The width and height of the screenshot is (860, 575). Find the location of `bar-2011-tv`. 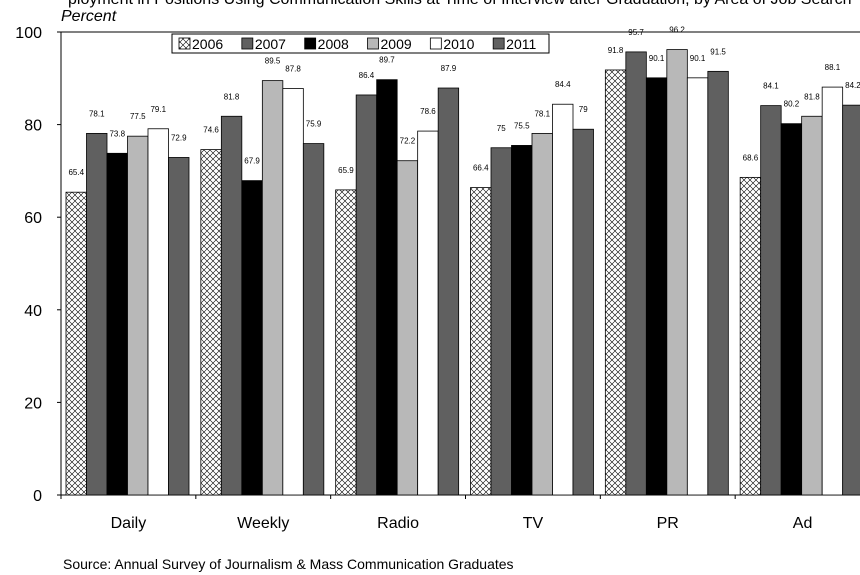

bar-2011-tv is located at coordinates (583, 312).